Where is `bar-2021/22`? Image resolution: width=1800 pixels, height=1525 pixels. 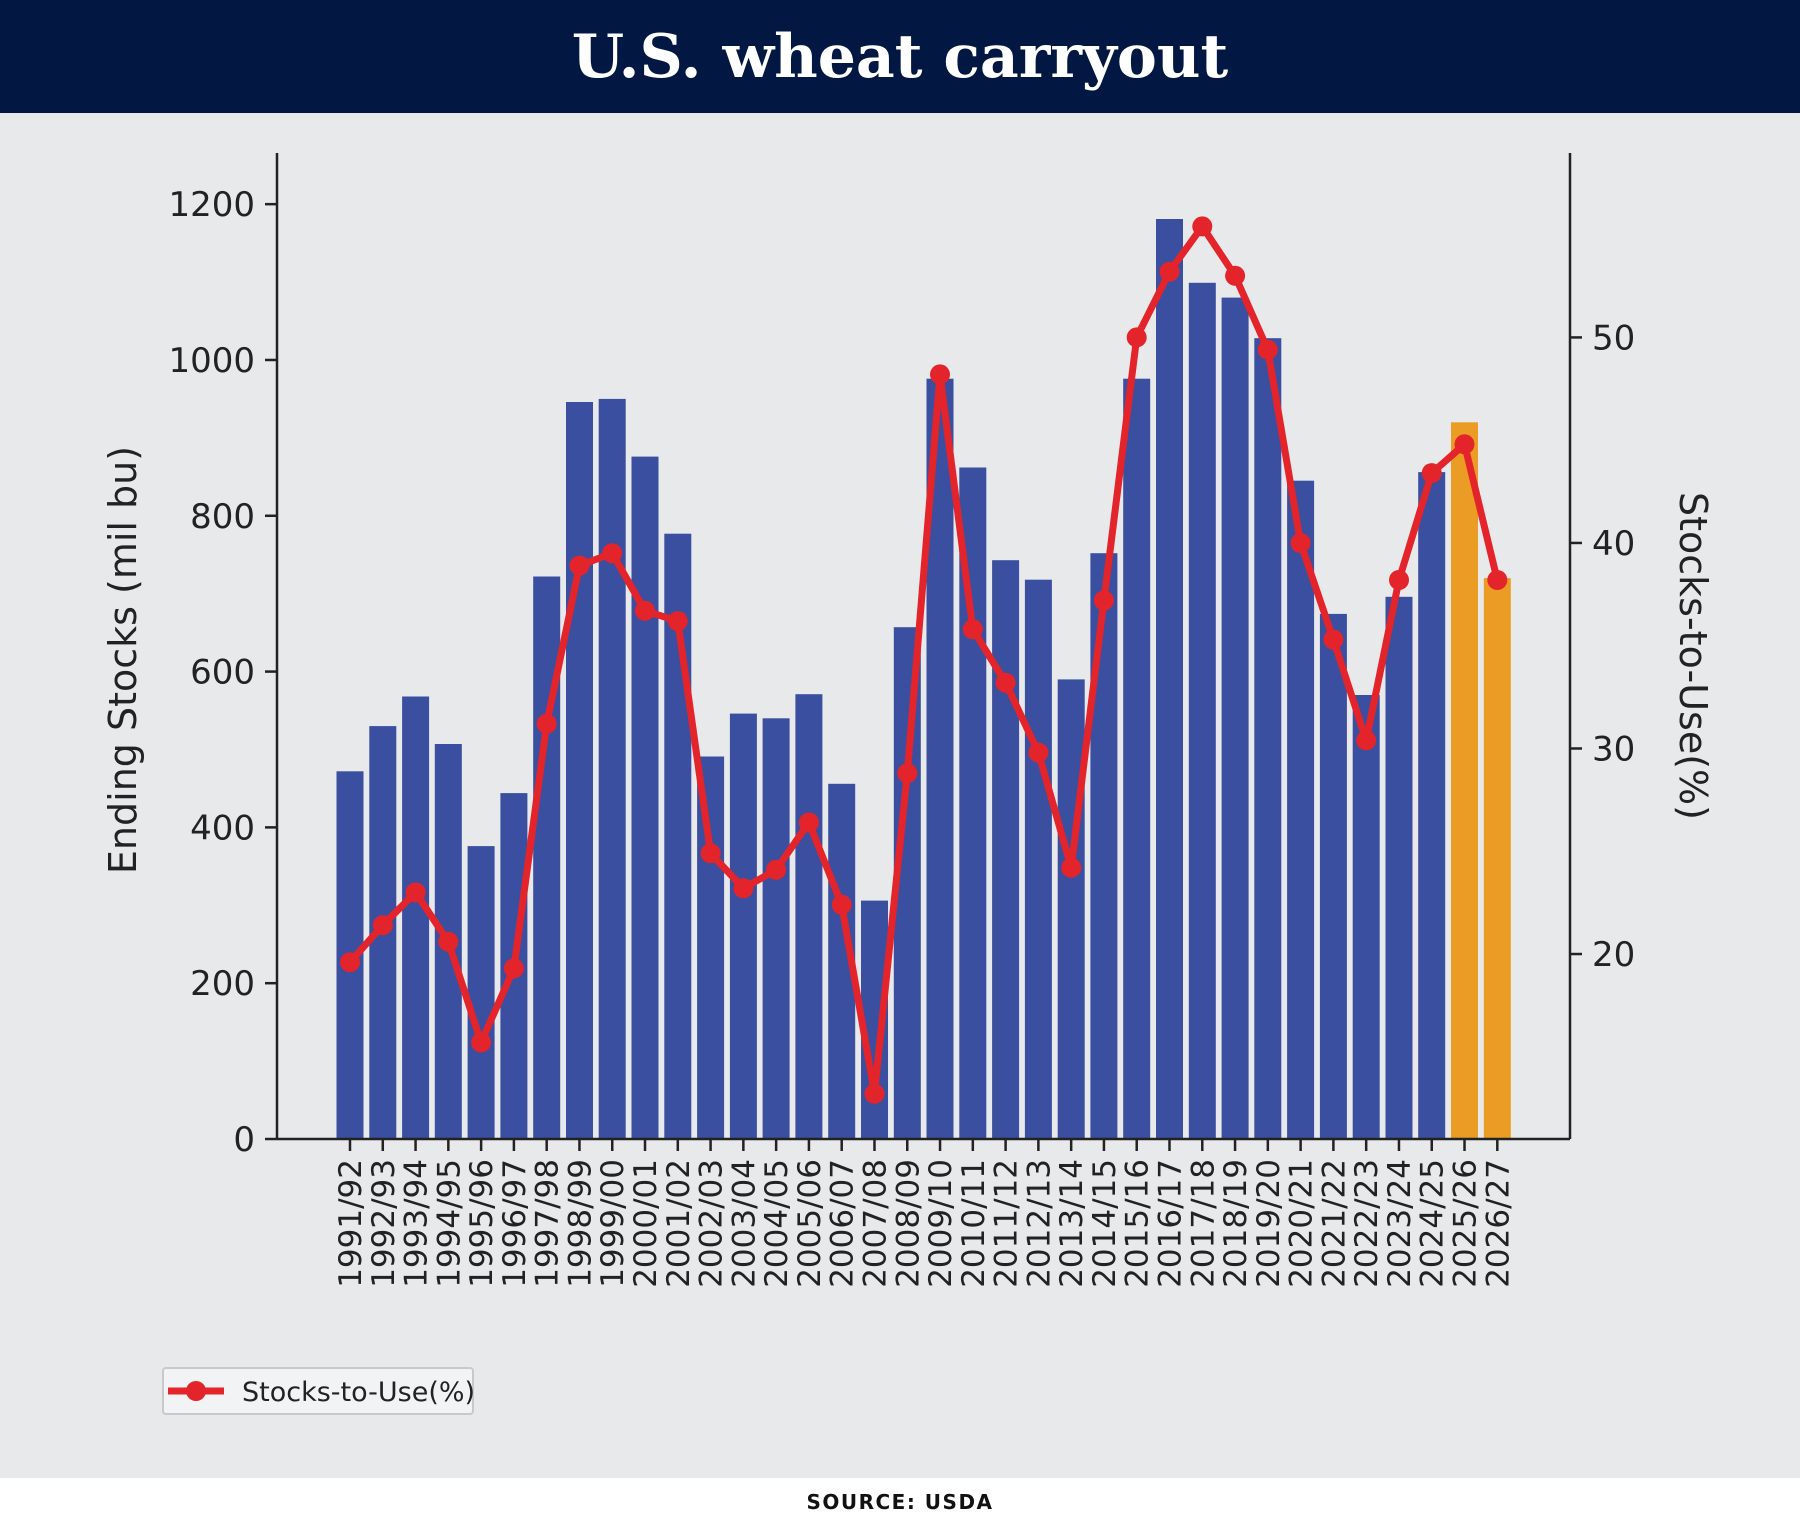 bar-2021/22 is located at coordinates (1333, 876).